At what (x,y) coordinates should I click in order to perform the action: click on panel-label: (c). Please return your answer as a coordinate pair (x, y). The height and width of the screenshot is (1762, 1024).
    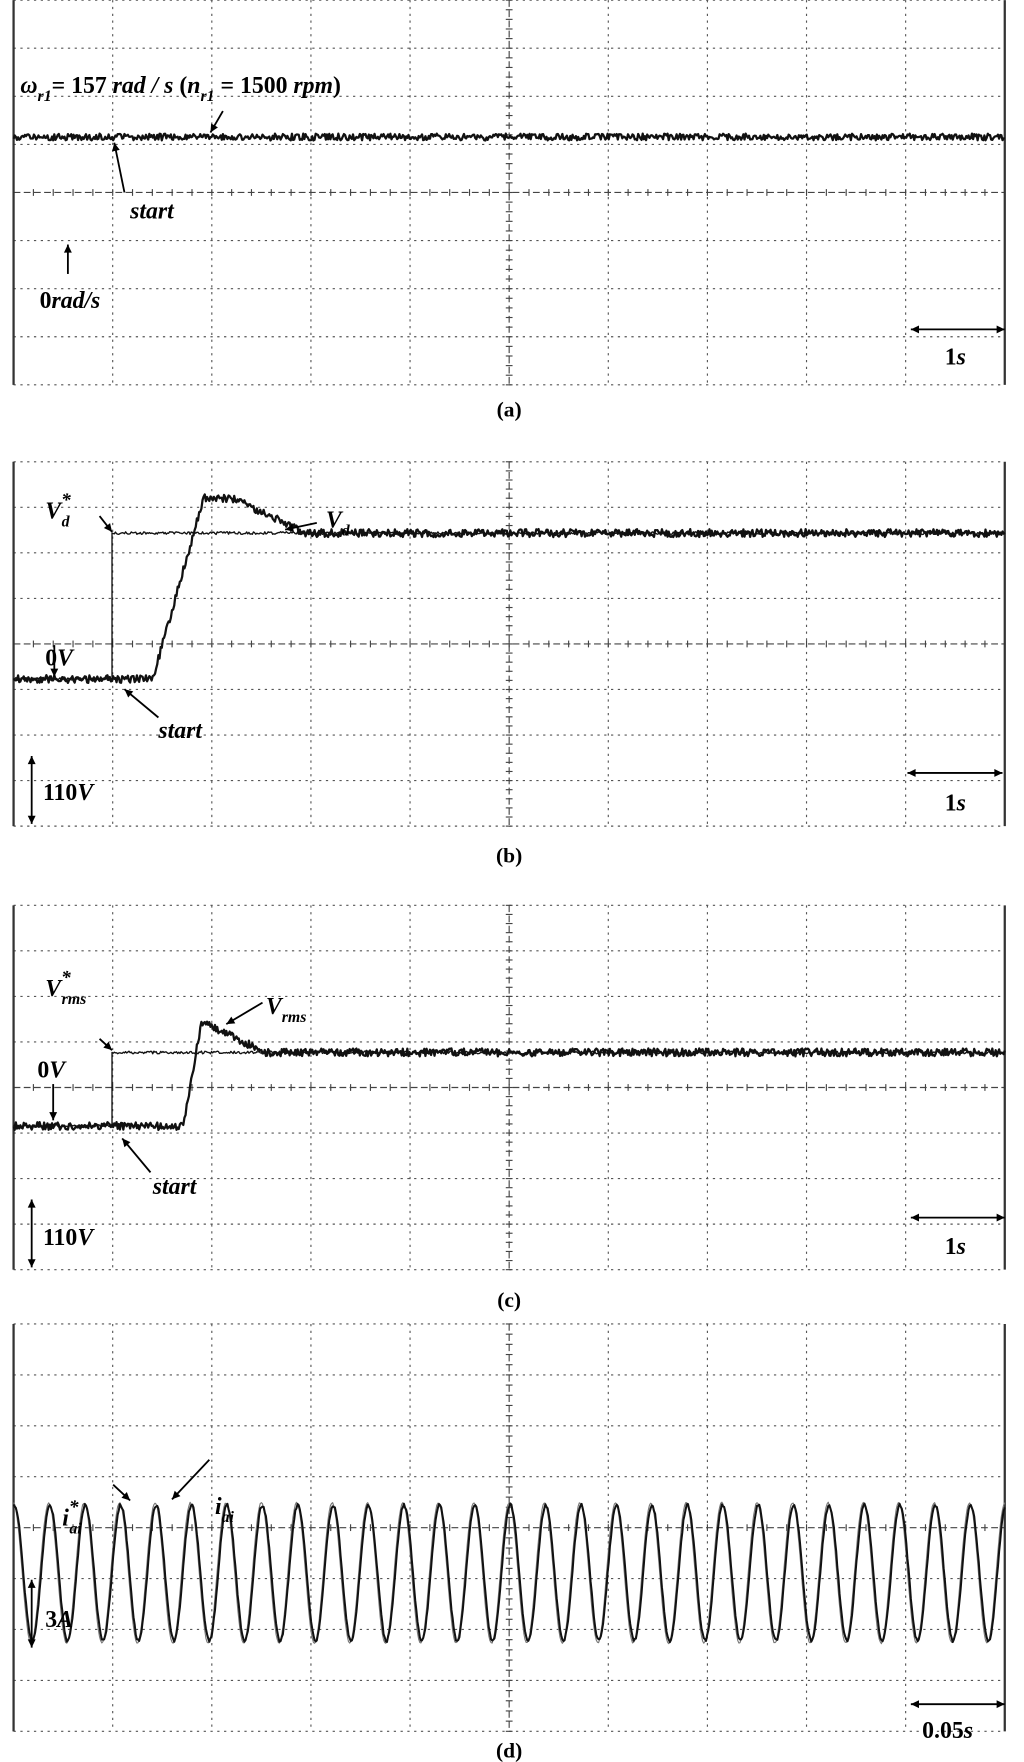
    Looking at the image, I should click on (509, 1300).